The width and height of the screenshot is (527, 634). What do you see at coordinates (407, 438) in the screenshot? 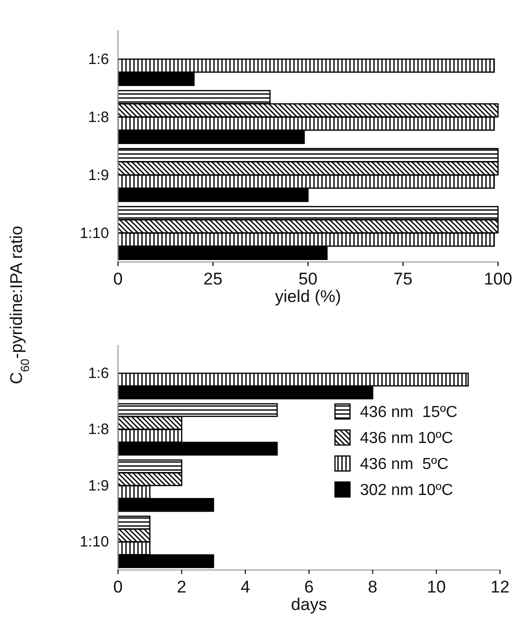
I see `legend-label: 436 nm 10ºC` at bounding box center [407, 438].